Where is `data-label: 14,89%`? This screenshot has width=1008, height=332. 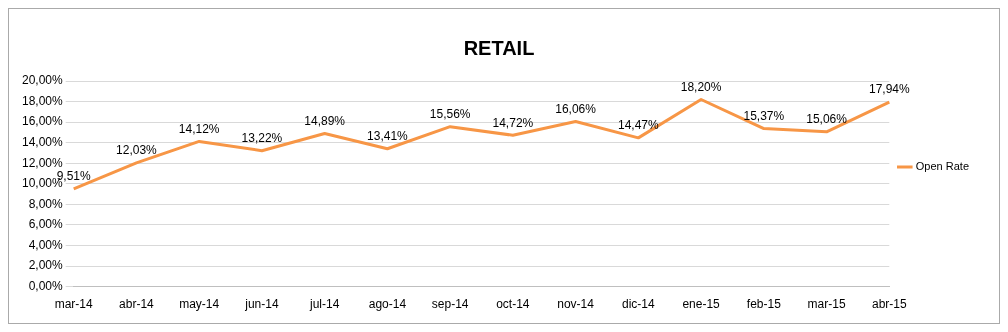 data-label: 14,89% is located at coordinates (325, 120).